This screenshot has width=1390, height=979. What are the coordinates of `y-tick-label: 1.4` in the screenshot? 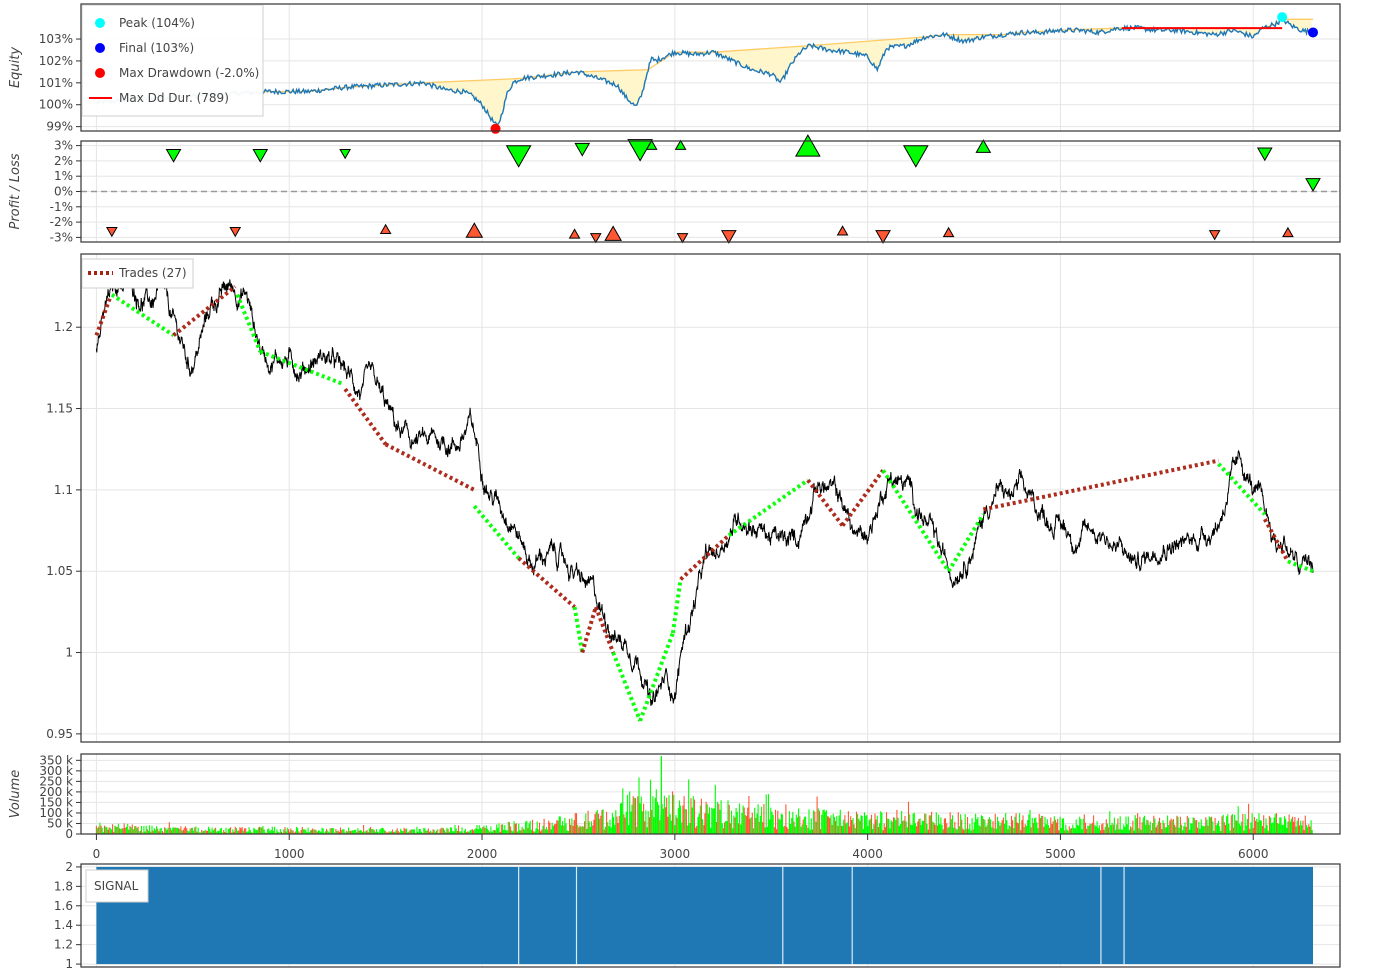 It's located at (63, 925).